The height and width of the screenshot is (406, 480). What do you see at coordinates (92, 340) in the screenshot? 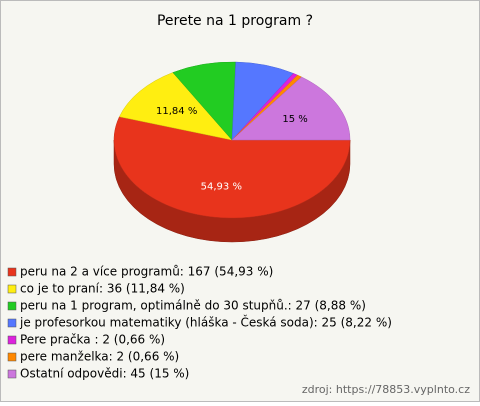
I see `legend-label: Pere pračka : 2 (0,66 %)` at bounding box center [92, 340].